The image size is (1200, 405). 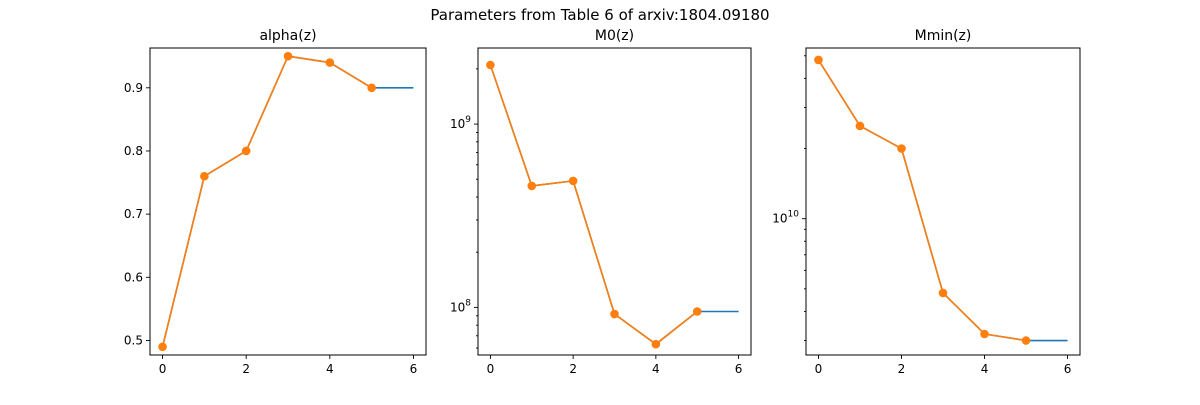 I want to click on y-tick-label: 0.6, so click(x=133, y=277).